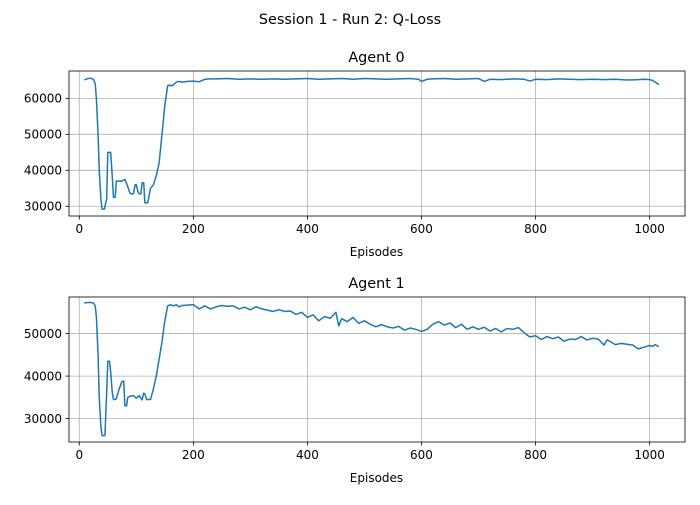 This screenshot has width=700, height=505. Describe the element at coordinates (350, 20) in the screenshot. I see `figure-suptitle: Session 1 - Run 2: Q-Loss` at that location.